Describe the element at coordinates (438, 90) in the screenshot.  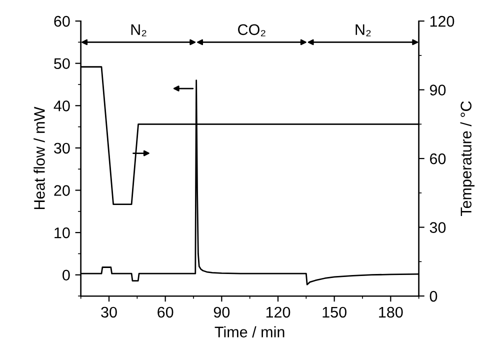
I see `y2-tick-label: 90` at that location.